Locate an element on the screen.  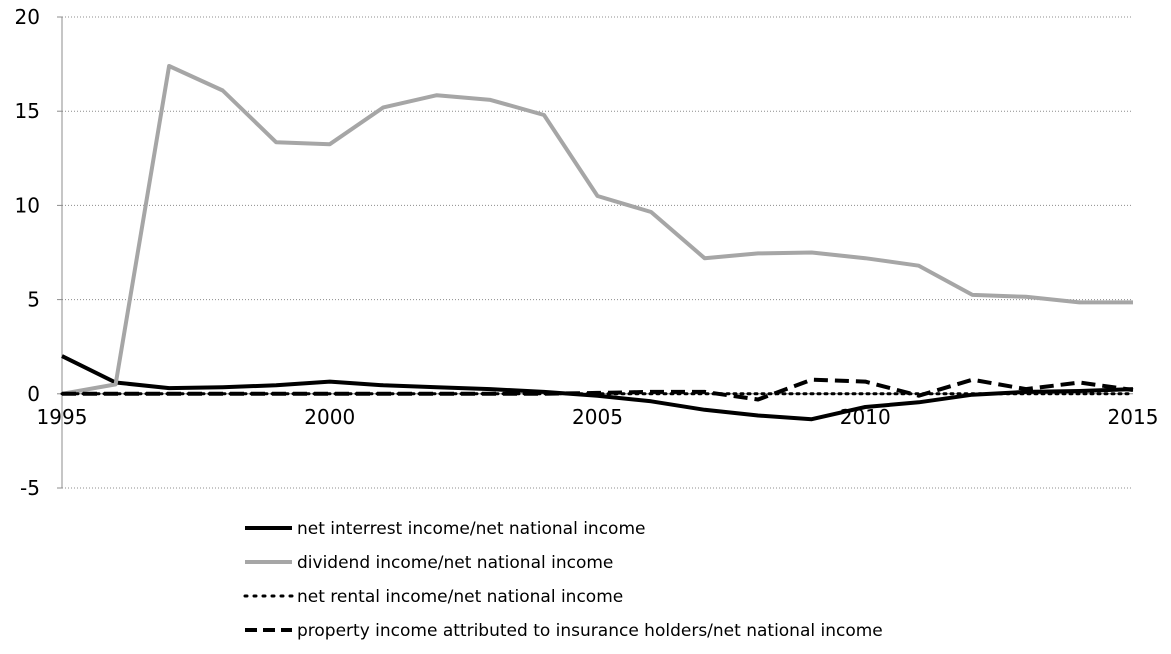
x-tick-label: 2005 is located at coordinates (597, 417).